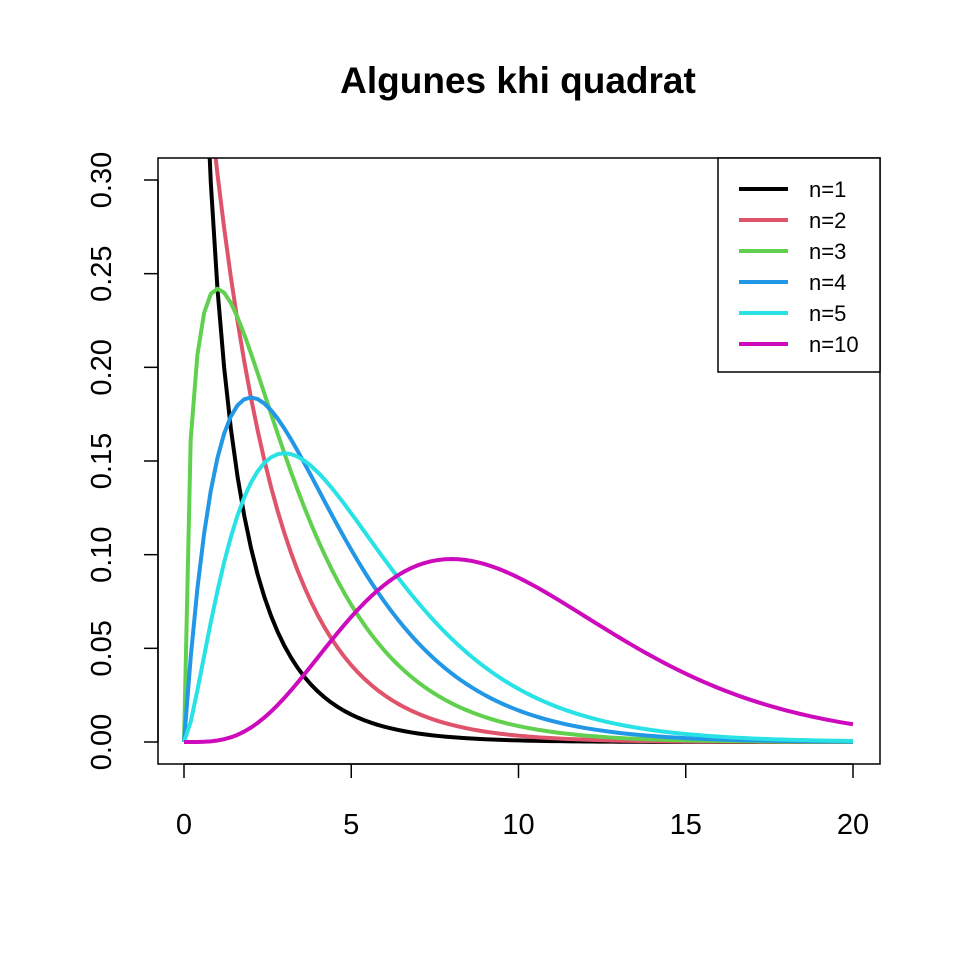 The image size is (960, 960). I want to click on chart-title: Algunes khi quadrat, so click(518, 80).